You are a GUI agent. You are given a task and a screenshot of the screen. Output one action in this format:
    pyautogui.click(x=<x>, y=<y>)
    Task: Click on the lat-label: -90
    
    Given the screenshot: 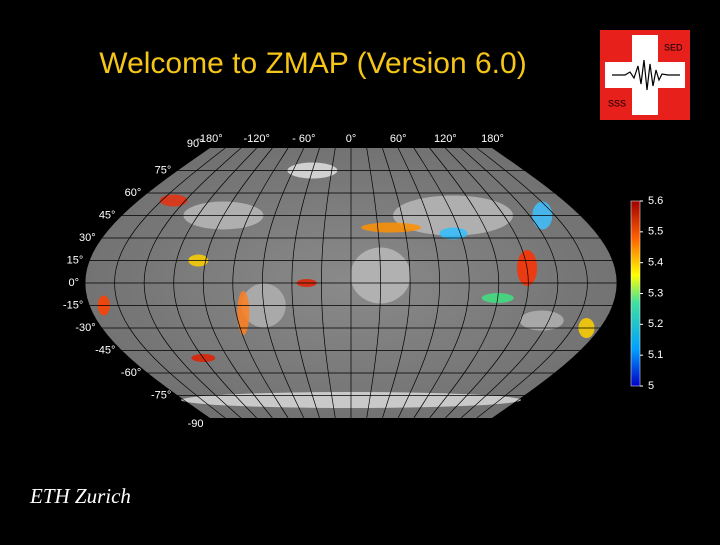 What is the action you would take?
    pyautogui.click(x=196, y=424)
    